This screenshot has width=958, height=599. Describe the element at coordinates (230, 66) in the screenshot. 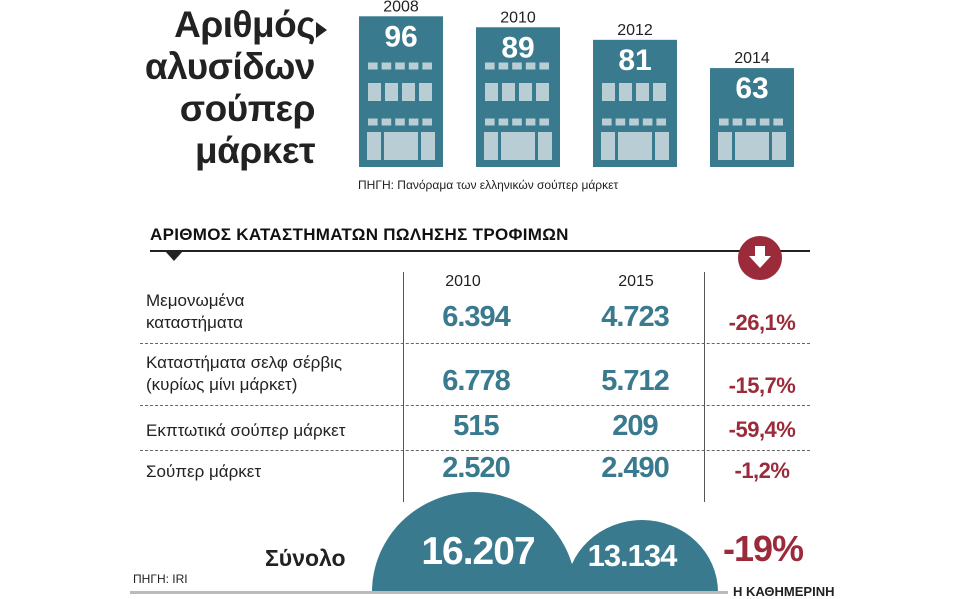

I see `chart-title-line-2: αλυσίδων` at that location.